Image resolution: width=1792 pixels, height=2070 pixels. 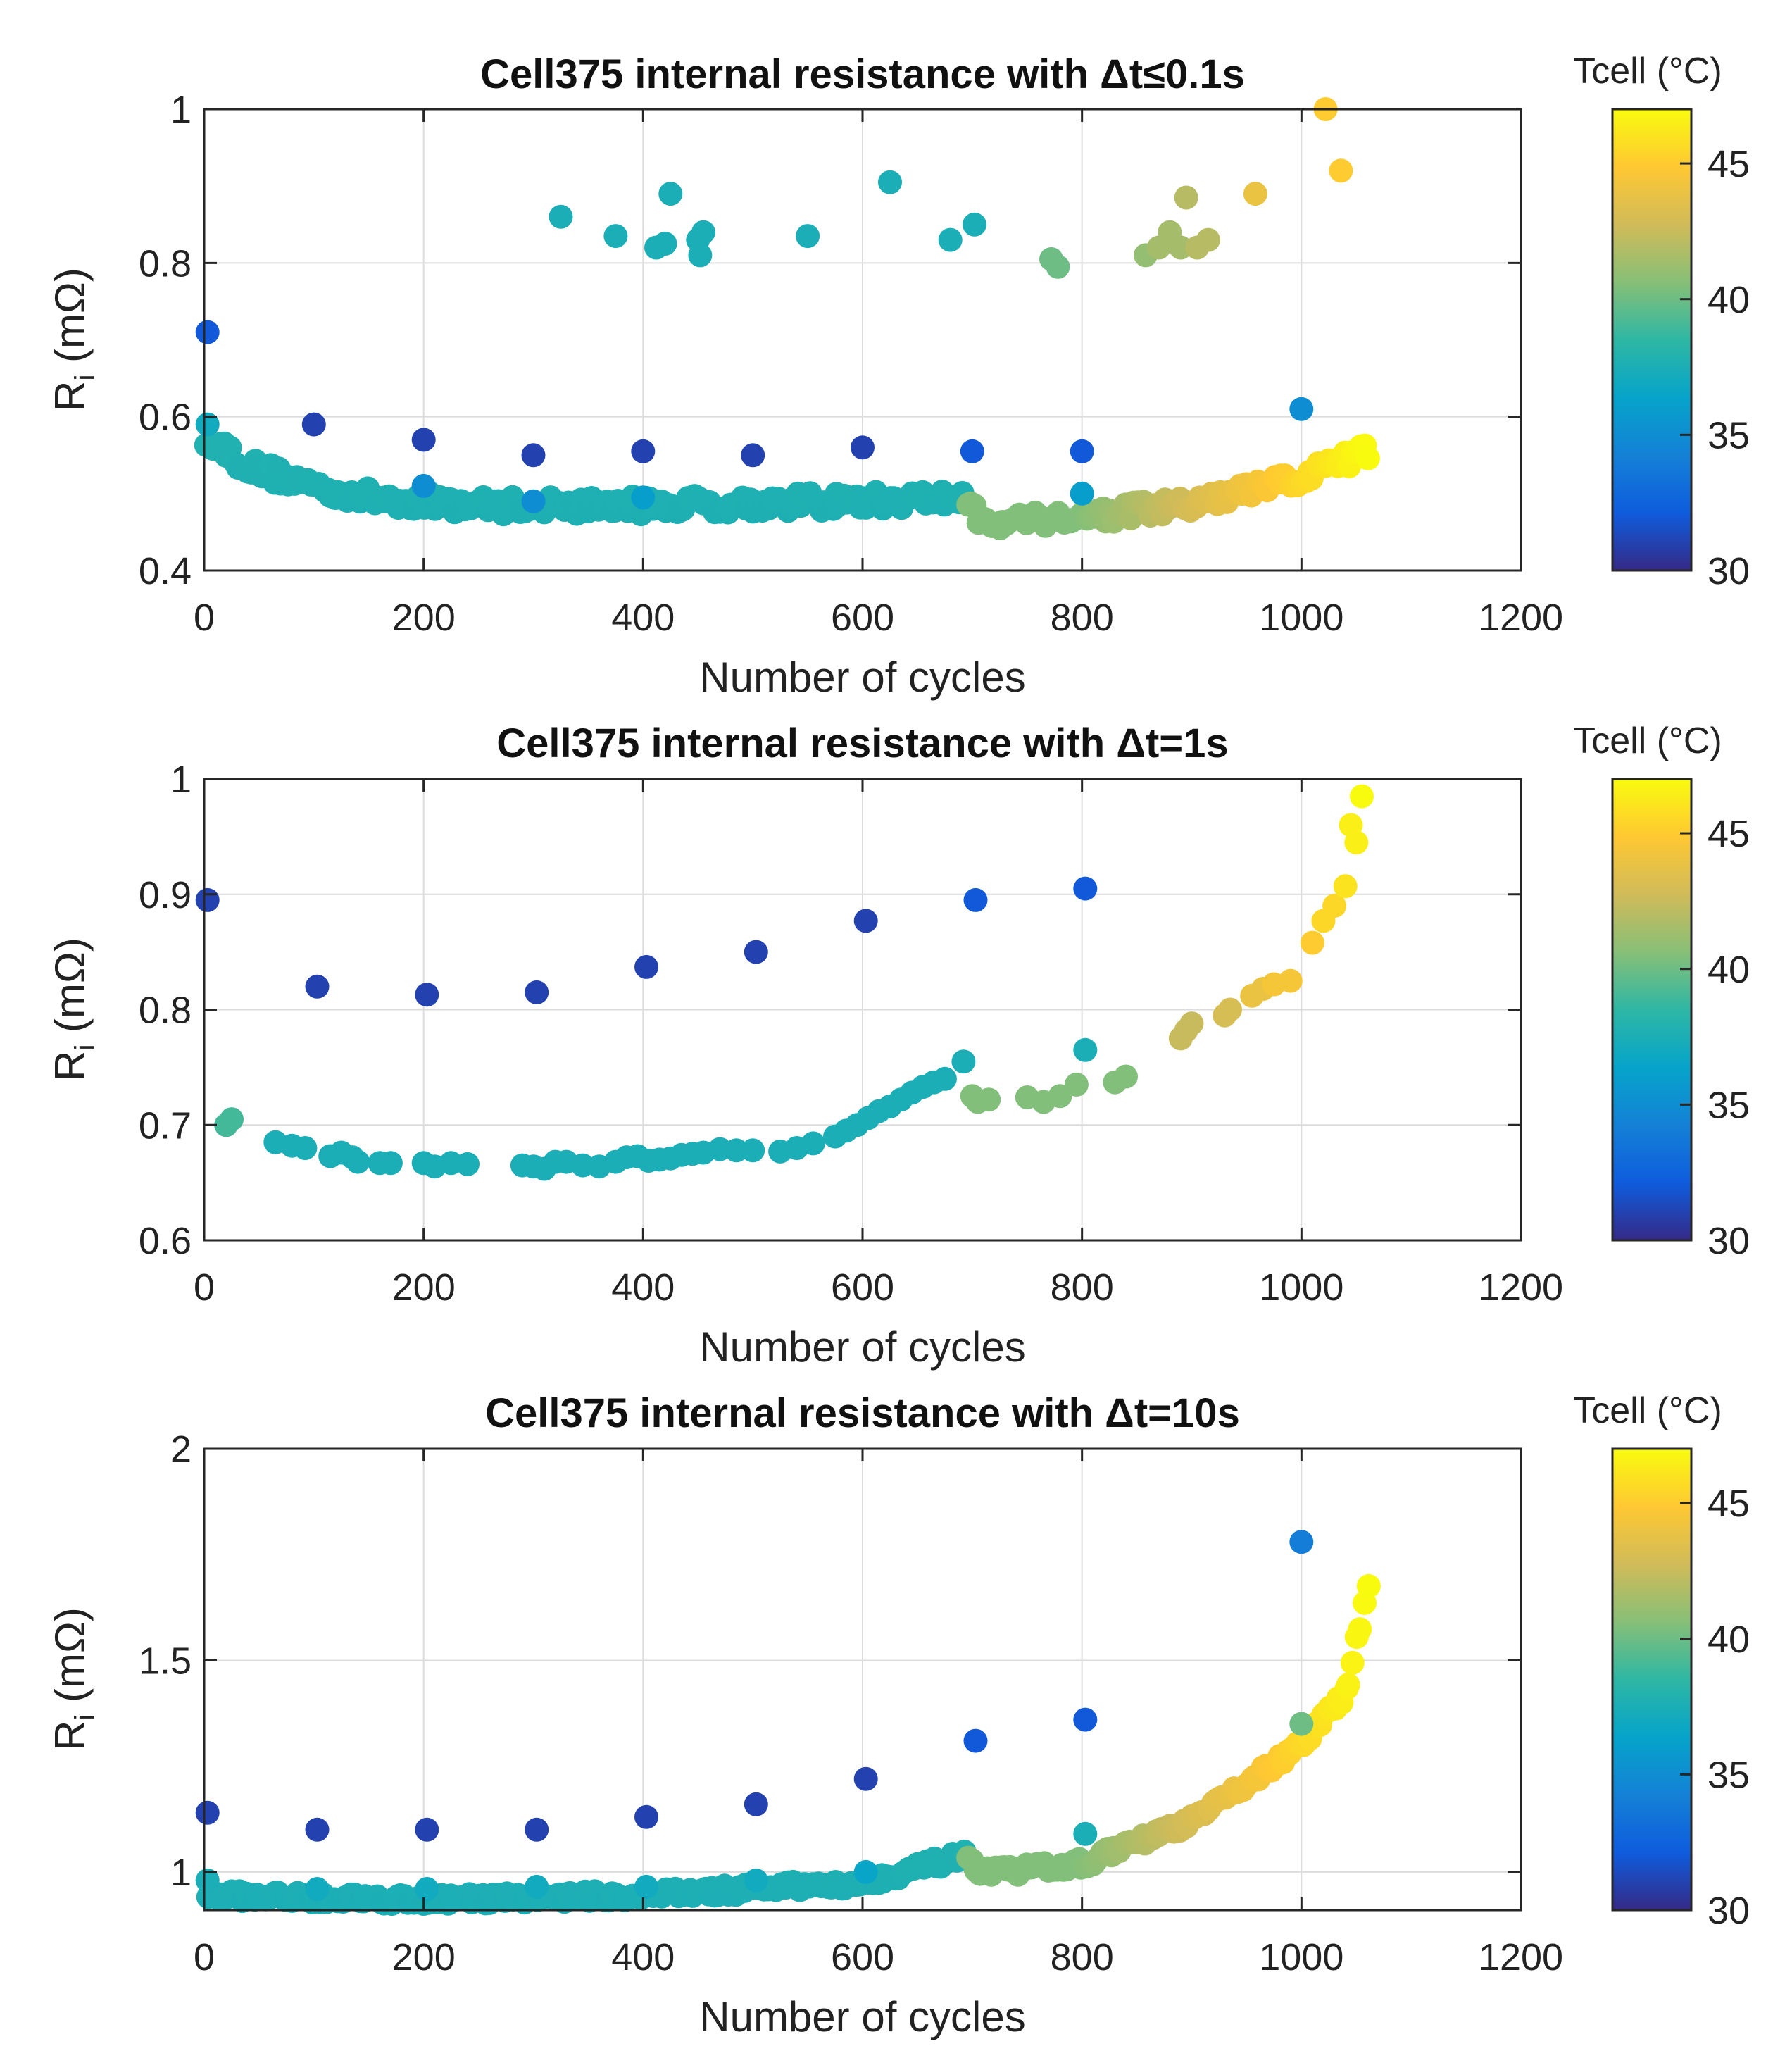 I want to click on panel-3-x-tick-labels: 0 200 400 600 800 1000 1200, so click(x=878, y=1957).